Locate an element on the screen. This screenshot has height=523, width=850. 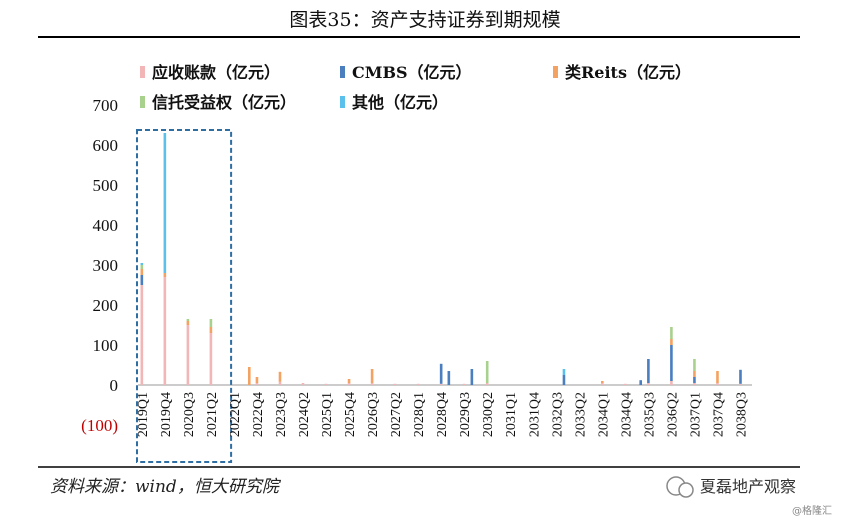
y-axis: 700 600 500 400 300 200 100 0 (100) is located at coordinates (99, 265).